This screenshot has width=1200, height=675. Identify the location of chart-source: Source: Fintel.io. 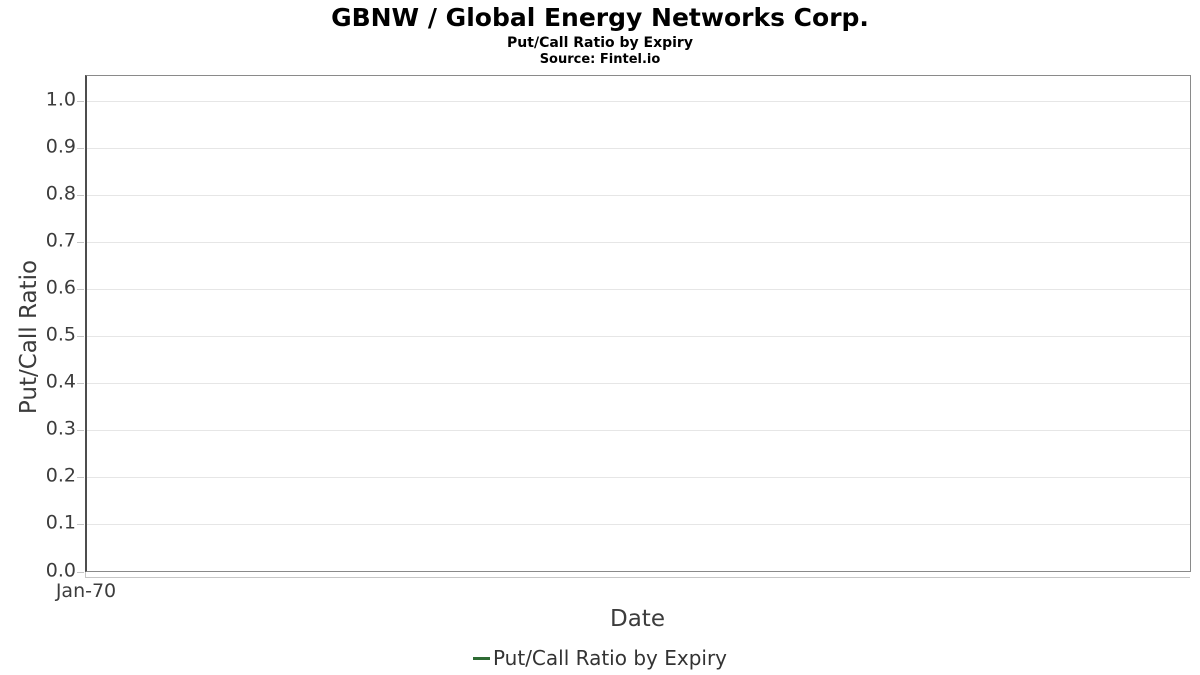
(600, 59).